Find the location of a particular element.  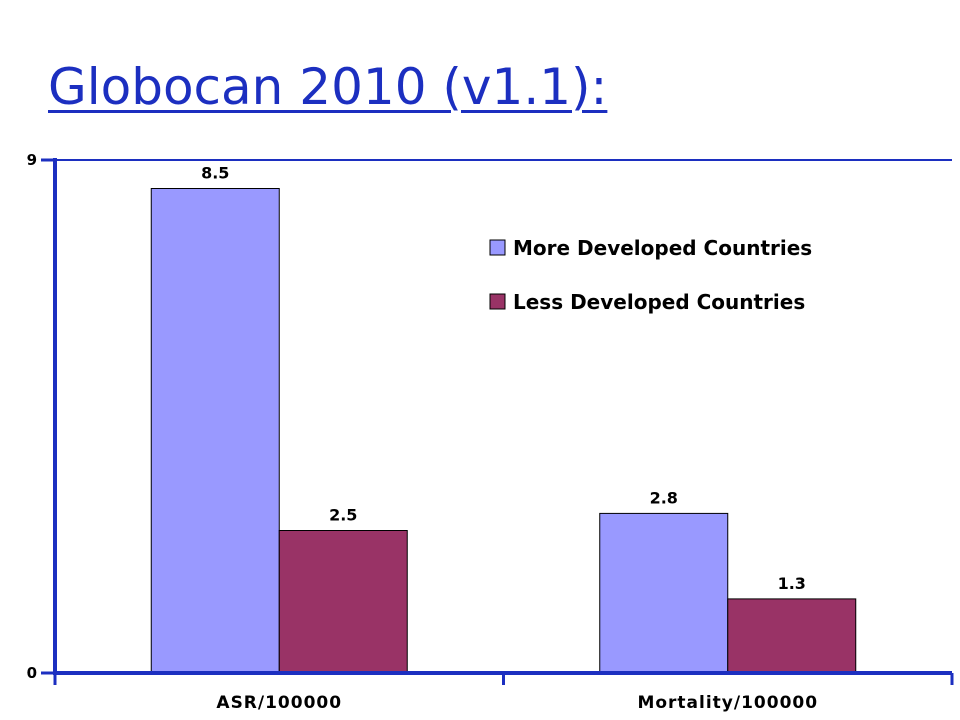

slide-title: Globocan 2010 (v1.1): is located at coordinates (328, 87).